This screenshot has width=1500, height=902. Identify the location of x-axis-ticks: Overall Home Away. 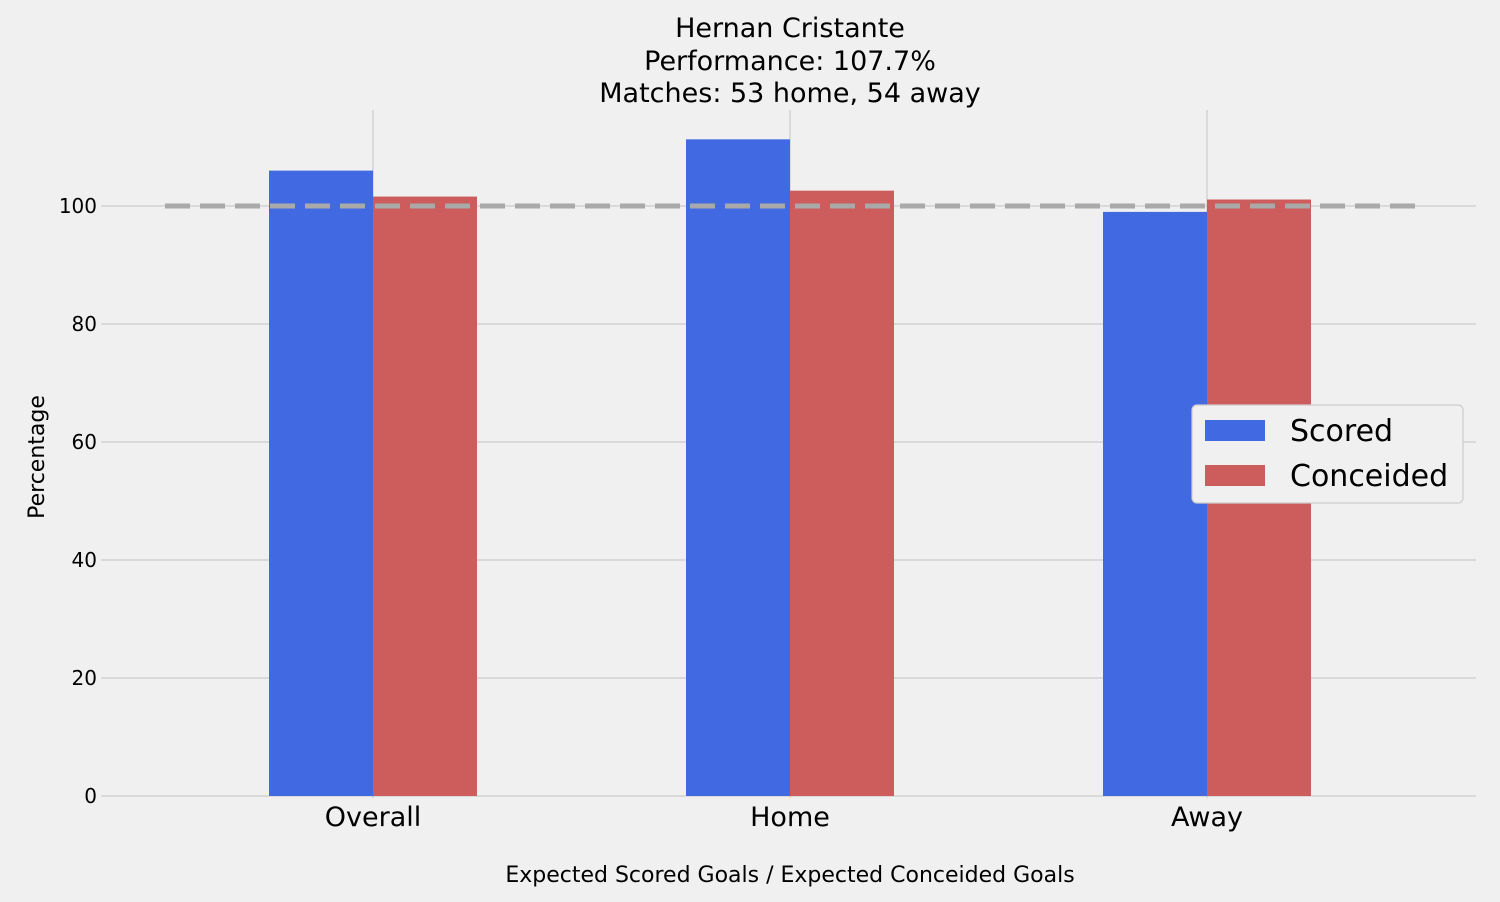
(784, 817).